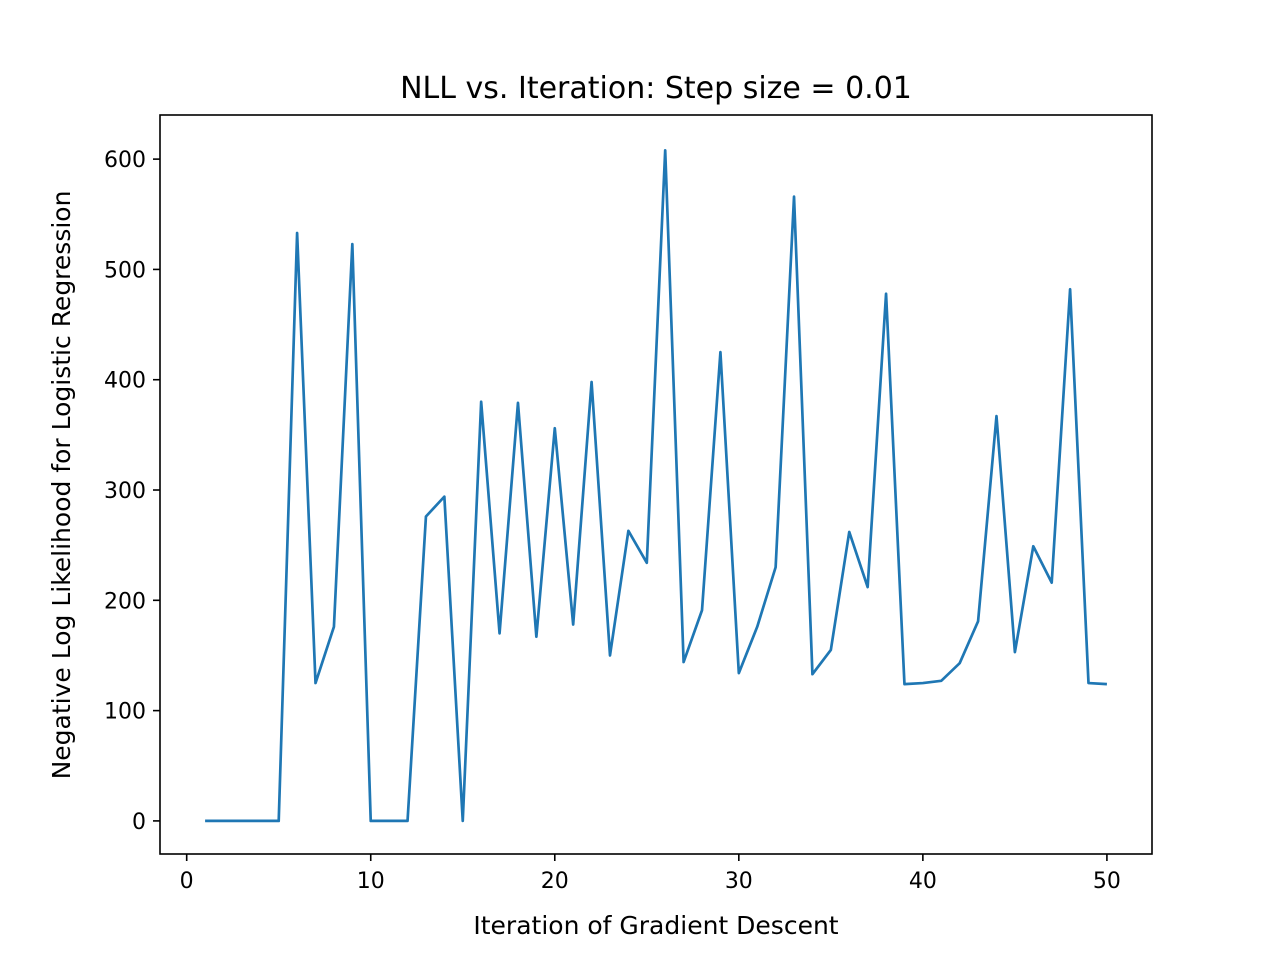  I want to click on y-tick-label: 200, so click(125, 601).